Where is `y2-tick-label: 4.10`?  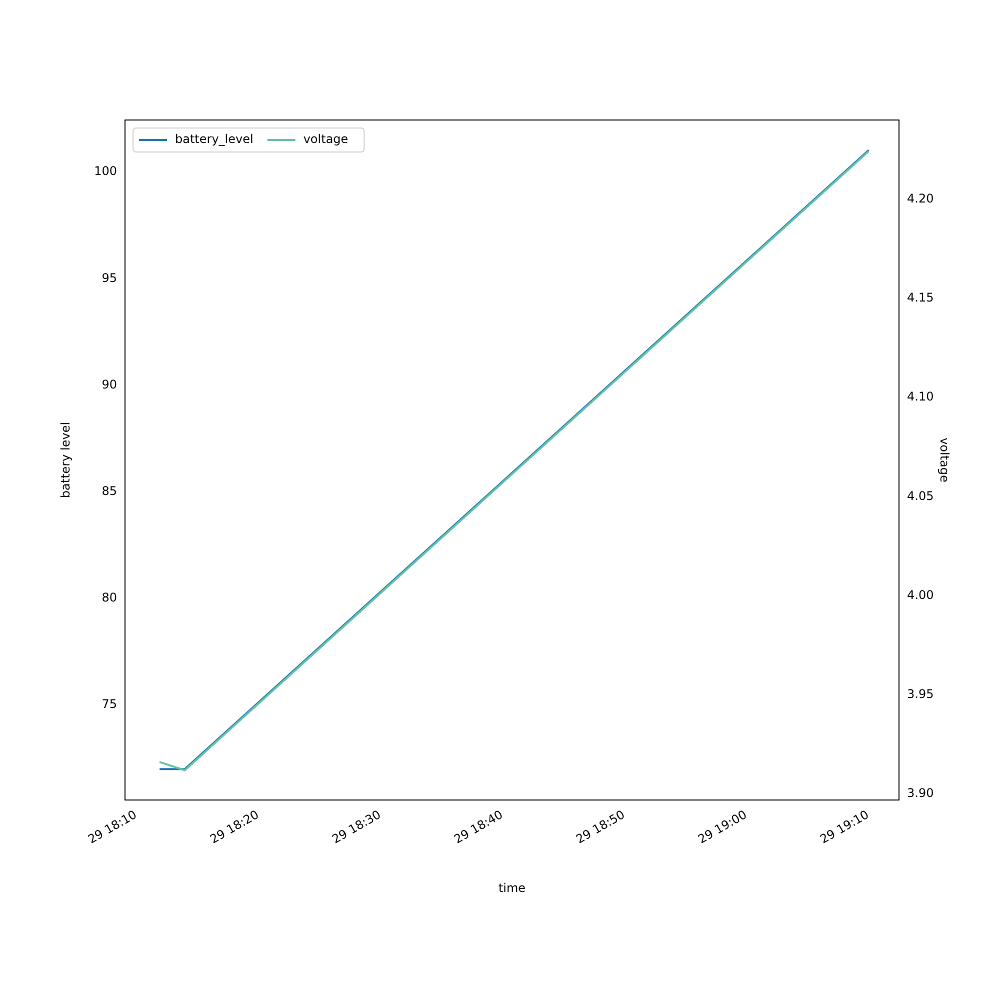
y2-tick-label: 4.10 is located at coordinates (920, 397).